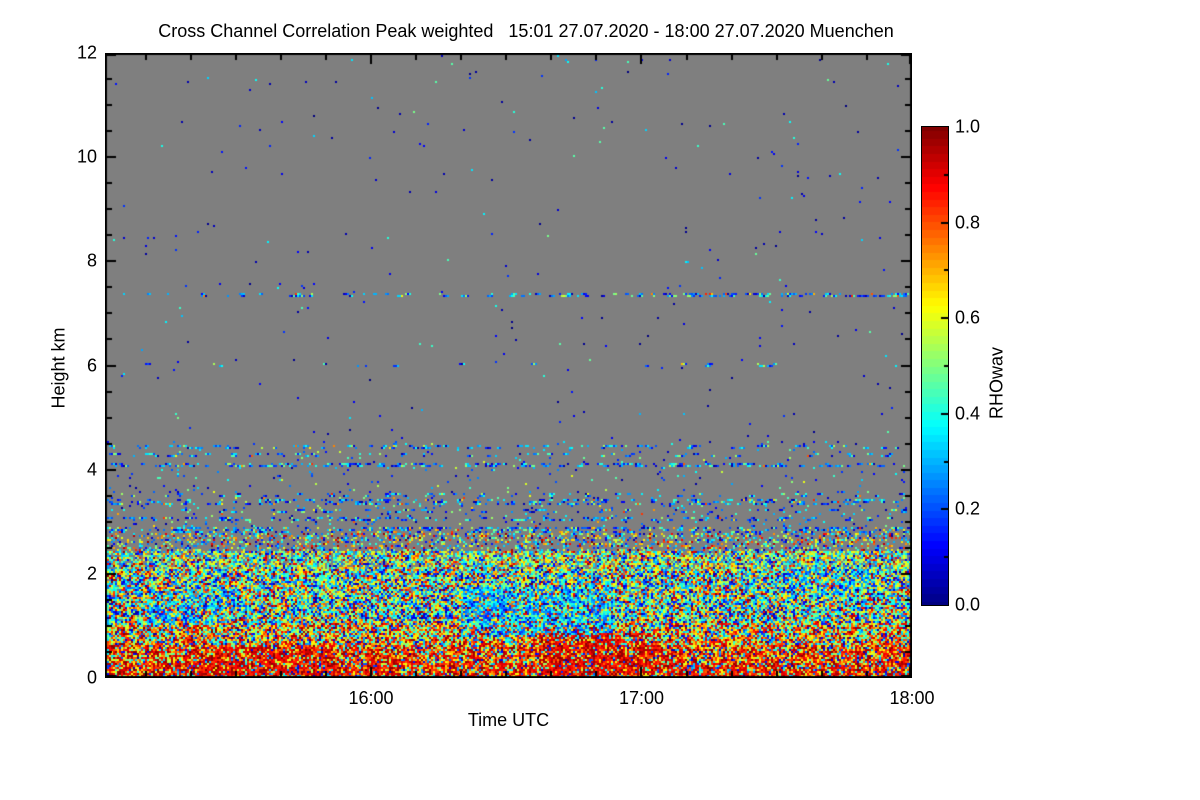  Describe the element at coordinates (91, 260) in the screenshot. I see `y-tick-label: 8` at that location.